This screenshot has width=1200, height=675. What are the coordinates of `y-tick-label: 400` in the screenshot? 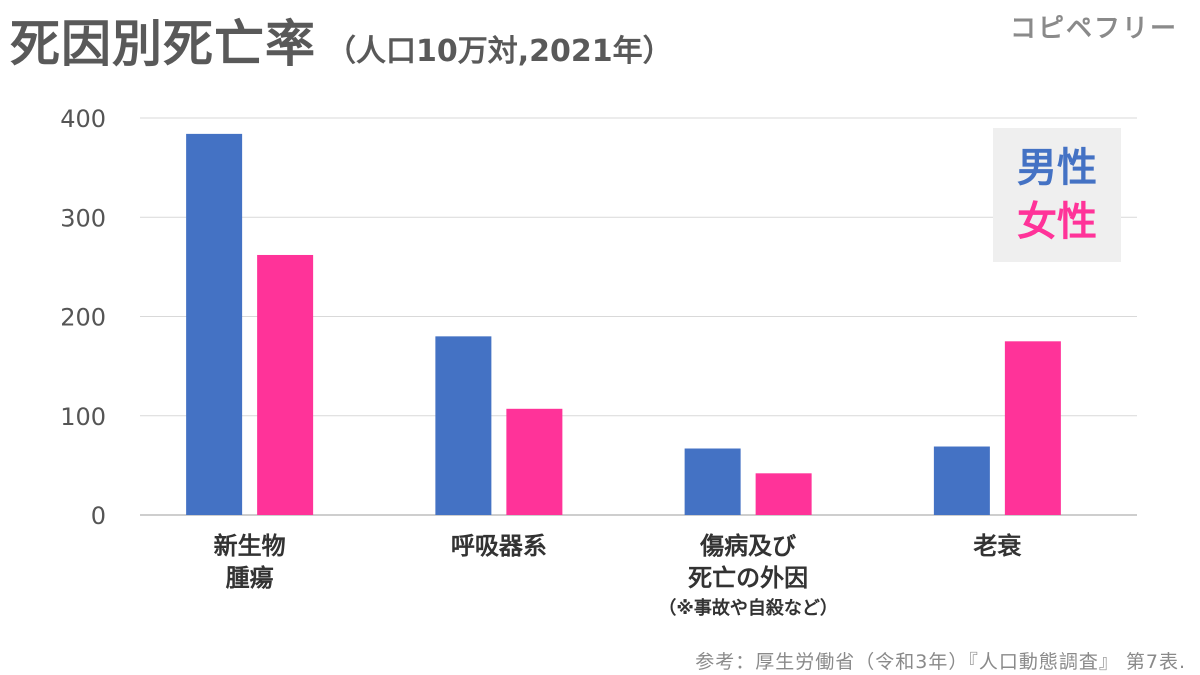 It's located at (83, 119).